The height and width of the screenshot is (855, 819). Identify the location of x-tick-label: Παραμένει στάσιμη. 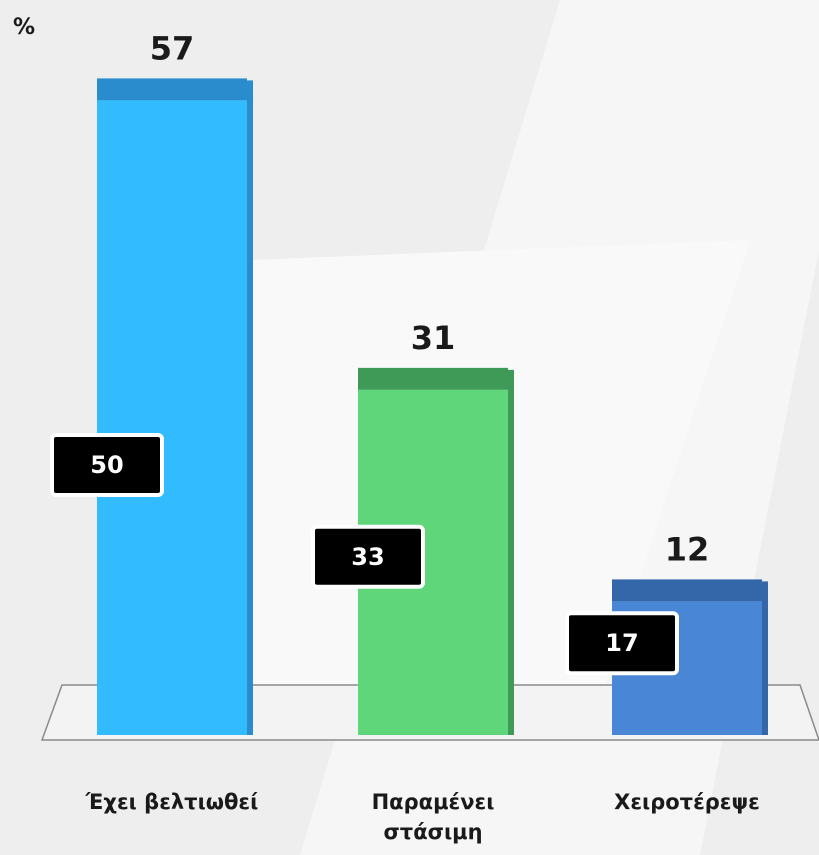
(433, 817).